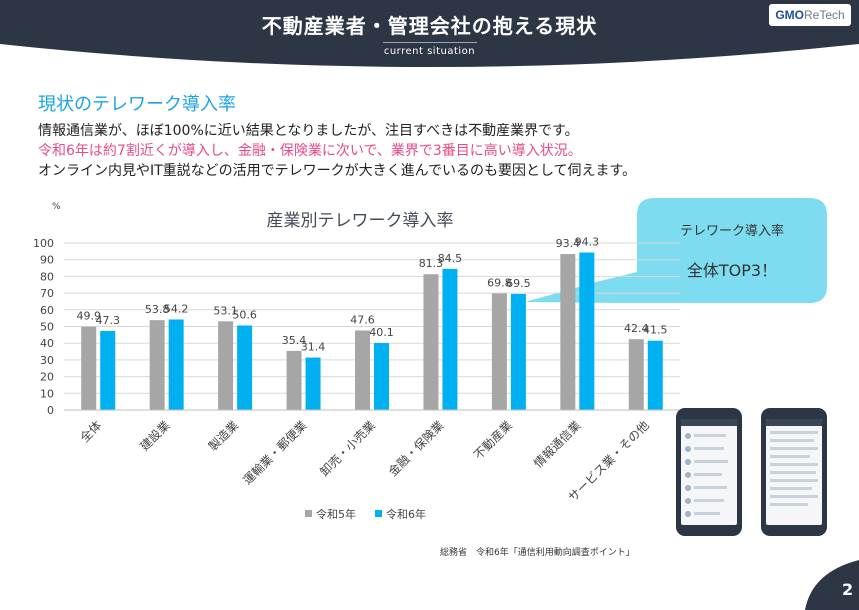  What do you see at coordinates (732, 270) in the screenshot?
I see `callout-highlight: 全体TOP3！` at bounding box center [732, 270].